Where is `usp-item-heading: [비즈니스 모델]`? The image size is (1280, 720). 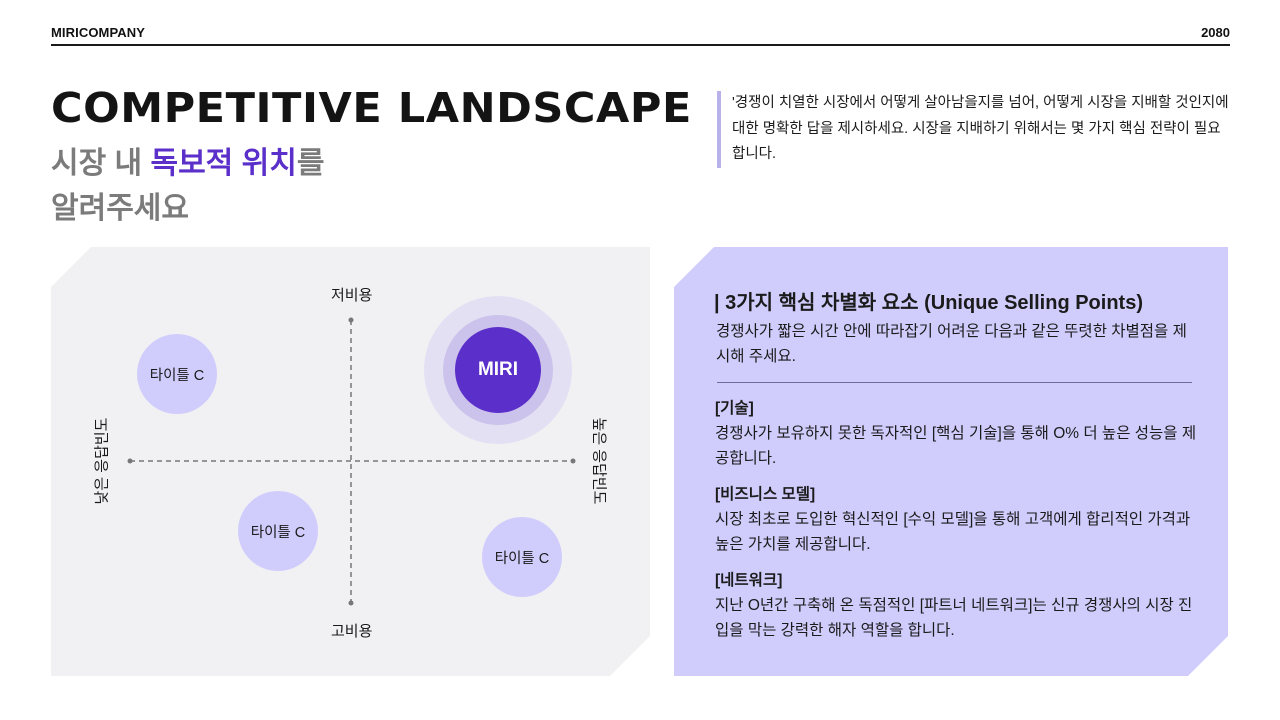 usp-item-heading: [비즈니스 모델] is located at coordinates (765, 494).